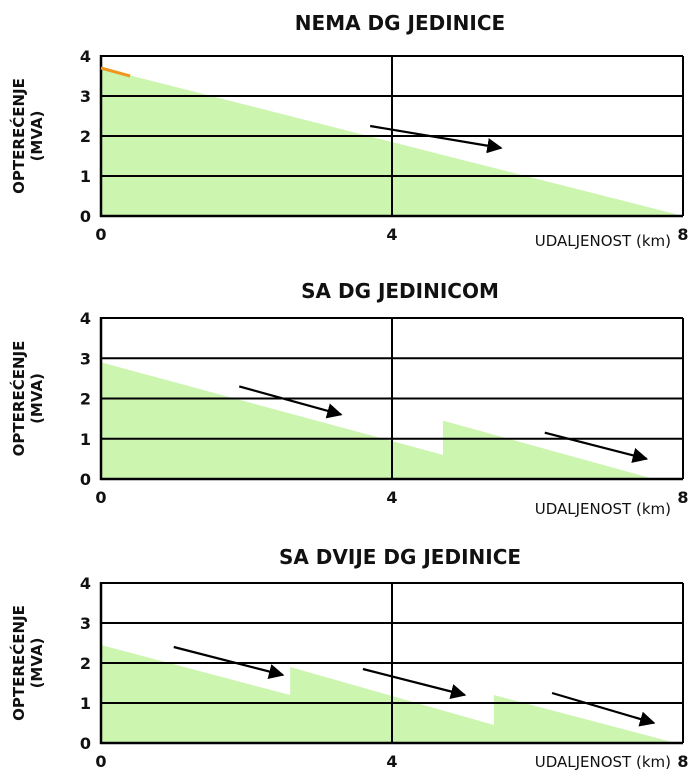 The image size is (692, 771). What do you see at coordinates (400, 557) in the screenshot?
I see `chart-title: SA DVIJE DG JEDINICE` at bounding box center [400, 557].